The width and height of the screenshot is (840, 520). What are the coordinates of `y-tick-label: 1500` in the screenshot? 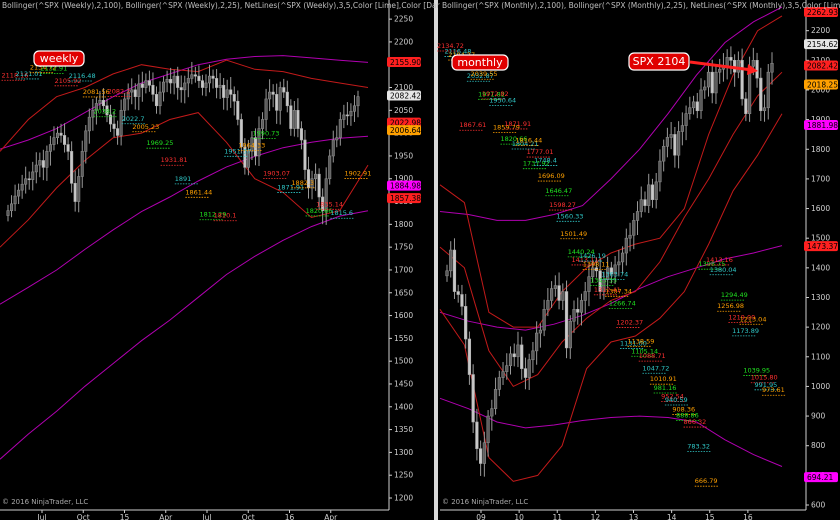 It's located at (403, 361).